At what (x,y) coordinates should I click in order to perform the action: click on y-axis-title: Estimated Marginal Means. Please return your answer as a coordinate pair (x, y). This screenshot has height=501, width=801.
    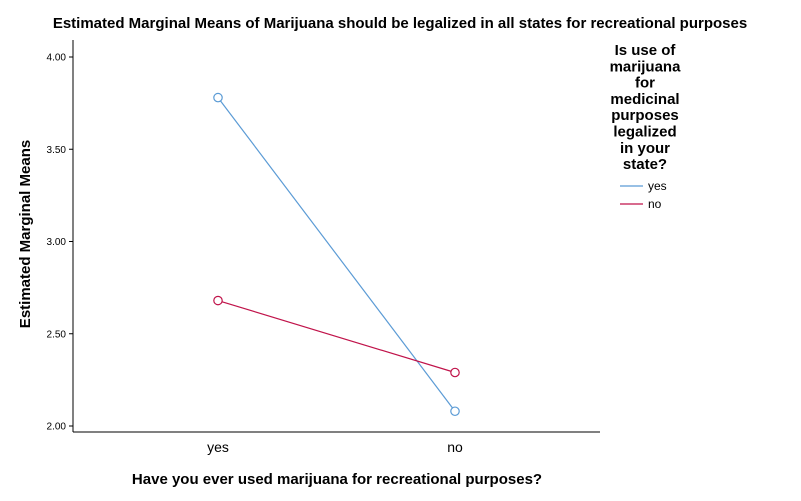
    Looking at the image, I should click on (25, 234).